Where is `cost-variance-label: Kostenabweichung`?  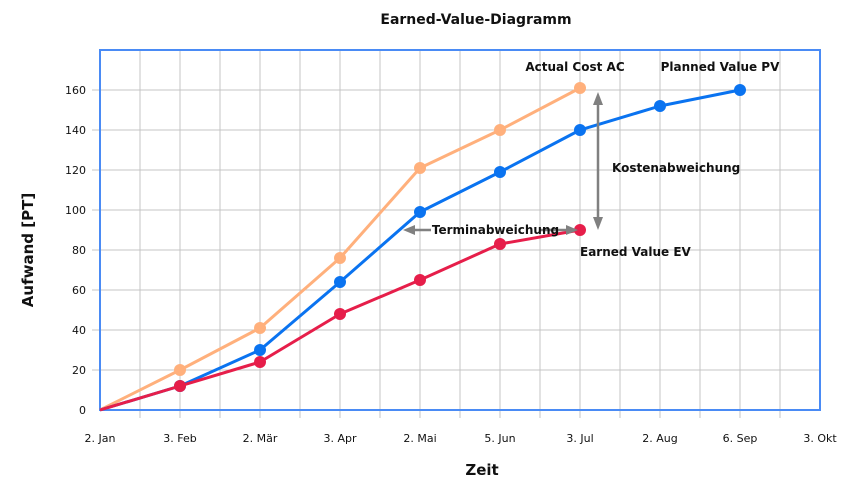 cost-variance-label: Kostenabweichung is located at coordinates (676, 168).